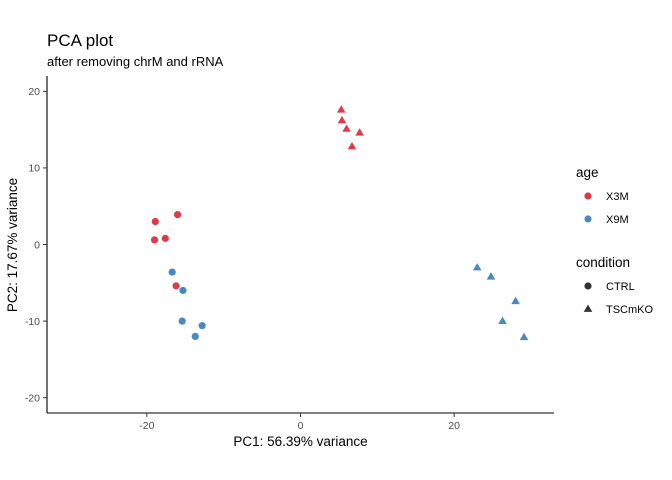 This screenshot has height=480, width=672. I want to click on legend-title-age: age, so click(587, 172).